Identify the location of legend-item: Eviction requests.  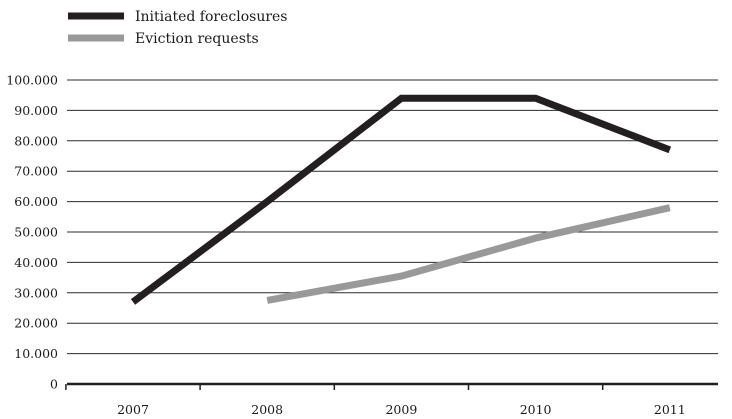
(163, 39).